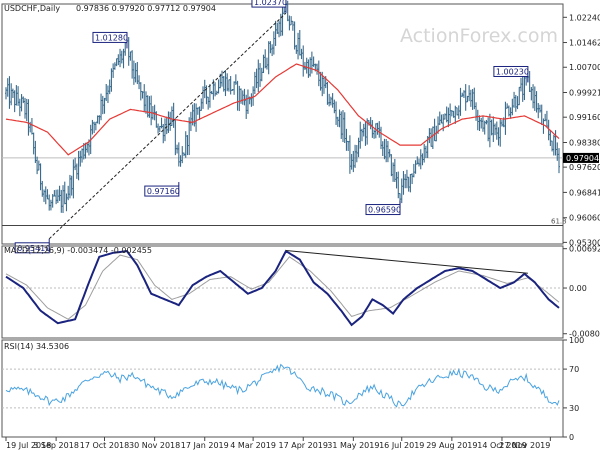 This screenshot has height=450, width=600. Describe the element at coordinates (253, 445) in the screenshot. I see `x-tick-label: 4 Mar 2019` at that location.